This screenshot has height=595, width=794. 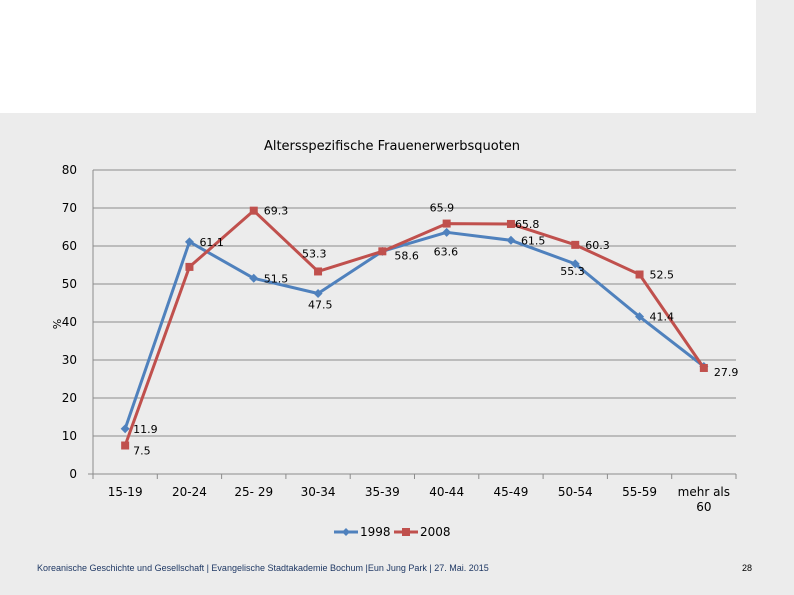 What do you see at coordinates (572, 271) in the screenshot?
I see `data-label-1998-7: 55.3` at bounding box center [572, 271].